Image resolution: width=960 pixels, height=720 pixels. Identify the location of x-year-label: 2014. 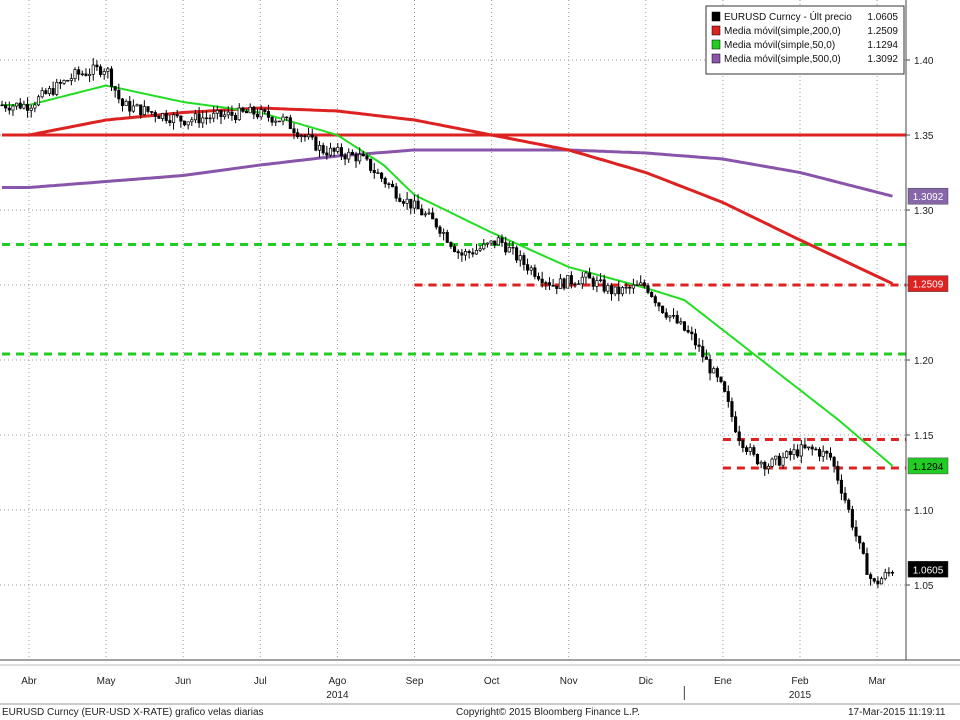
(337, 695).